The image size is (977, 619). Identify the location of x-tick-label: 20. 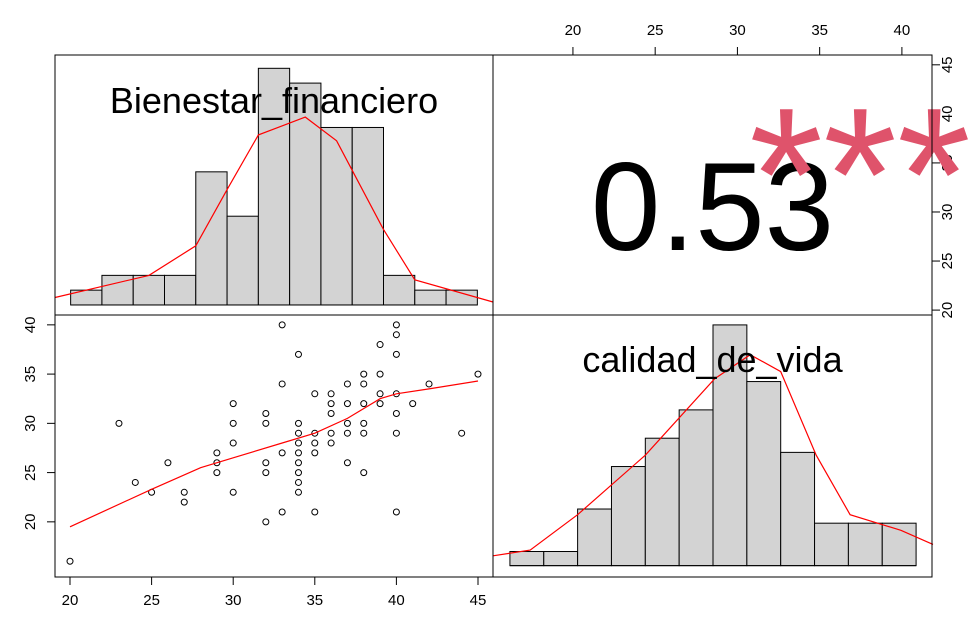
(70, 600).